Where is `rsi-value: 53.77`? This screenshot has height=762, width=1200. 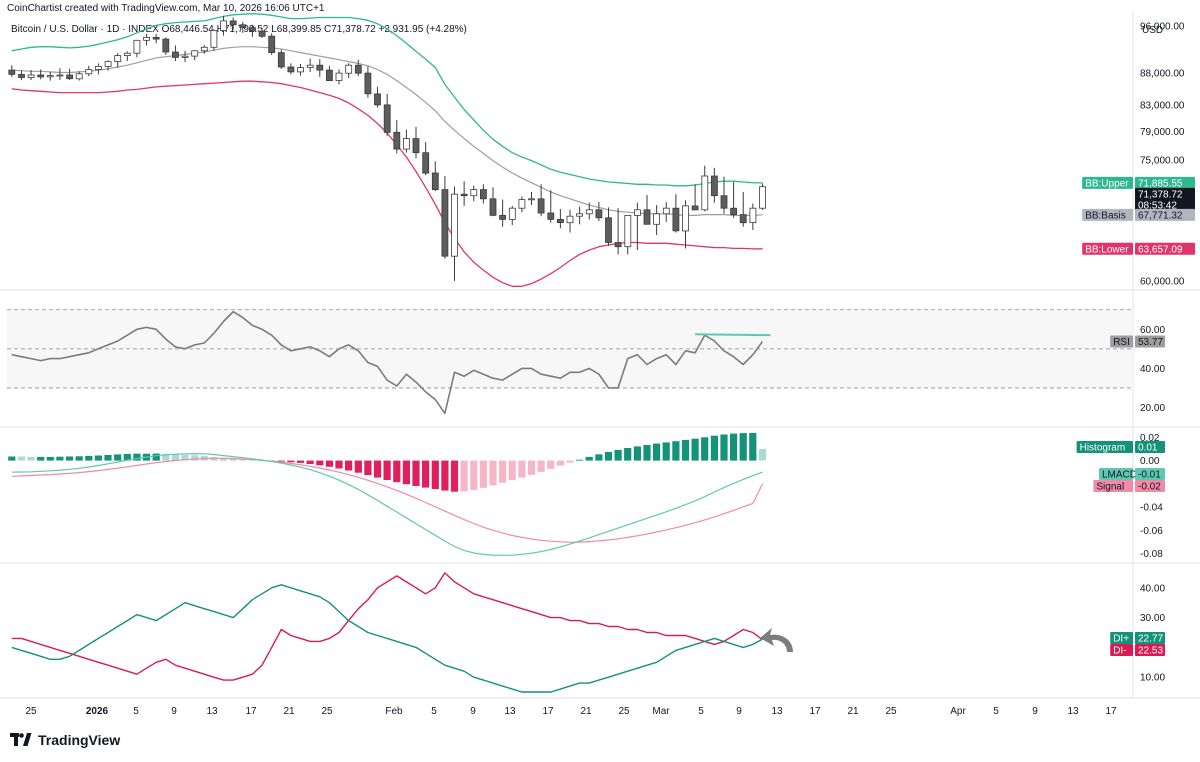 rsi-value: 53.77 is located at coordinates (1150, 342).